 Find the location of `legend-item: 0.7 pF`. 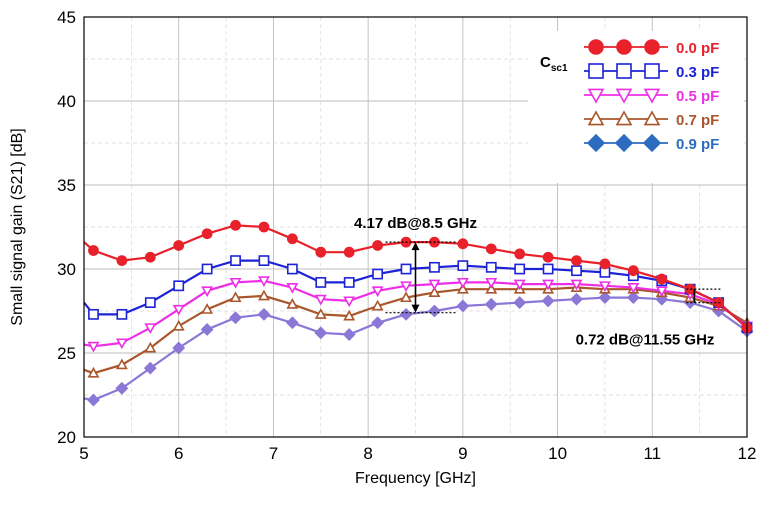

legend-item: 0.7 pF is located at coordinates (651, 119).